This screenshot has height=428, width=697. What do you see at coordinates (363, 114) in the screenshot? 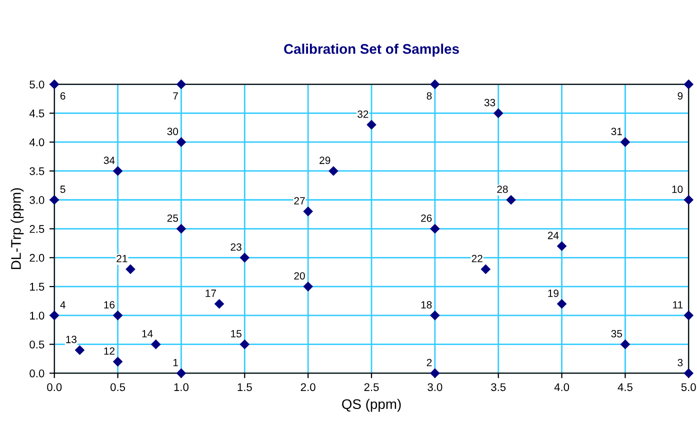
I see `annotation: 32` at bounding box center [363, 114].